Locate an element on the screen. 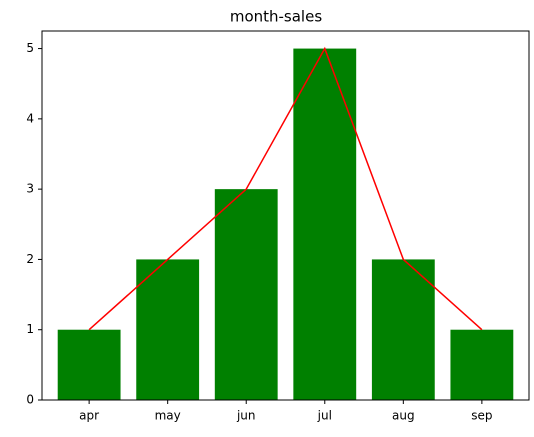 The height and width of the screenshot is (437, 534). chart-title: month-sales is located at coordinates (276, 17).